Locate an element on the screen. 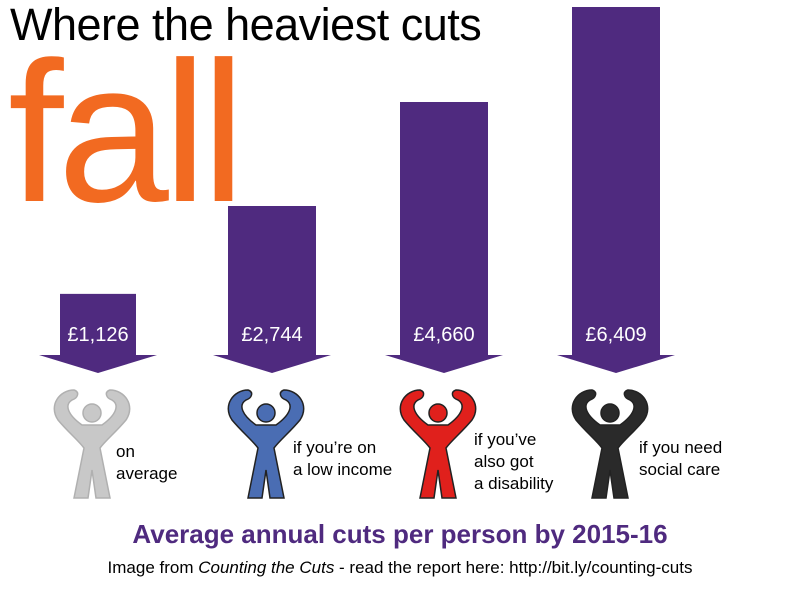 The image size is (800, 600). report-title: Counting the Cuts is located at coordinates (266, 567).